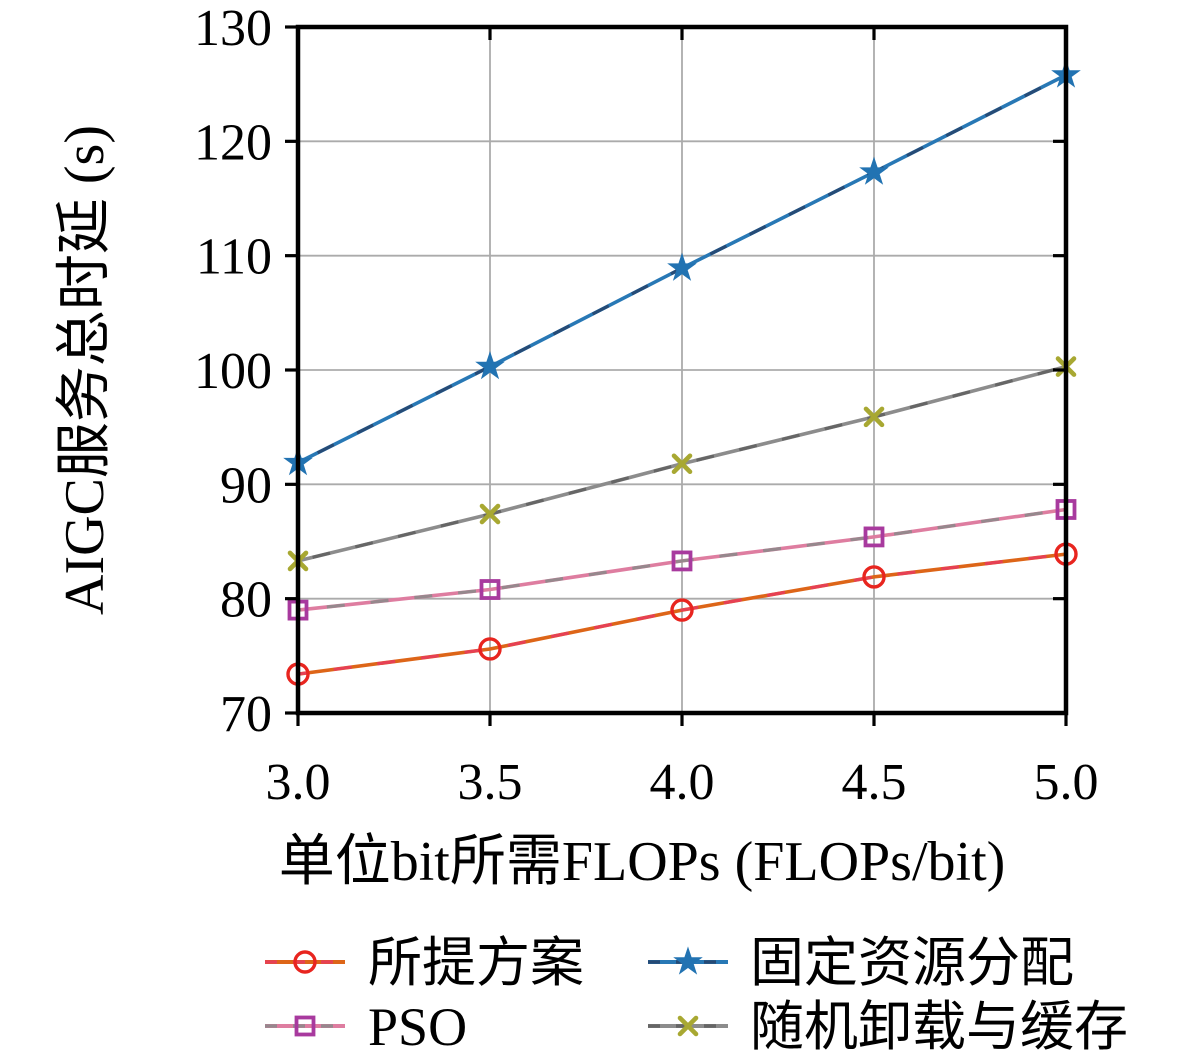  Describe the element at coordinates (874, 782) in the screenshot. I see `x-tick-label: 4.5` at that location.